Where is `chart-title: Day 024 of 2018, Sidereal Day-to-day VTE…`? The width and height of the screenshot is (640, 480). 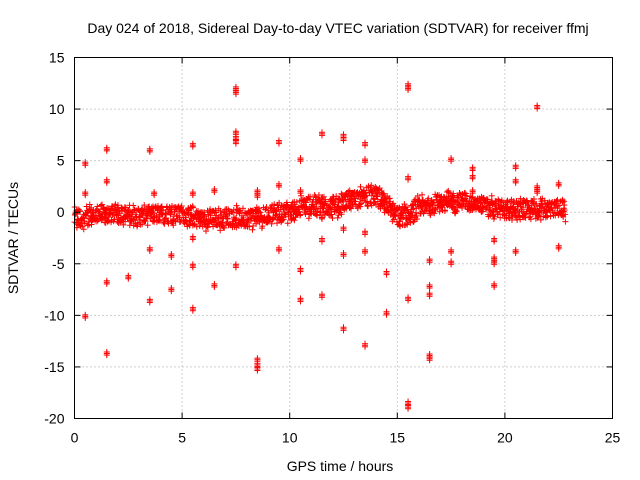
chart-title: Day 024 of 2018, Sidereal Day-to-day VTE… is located at coordinates (337, 28).